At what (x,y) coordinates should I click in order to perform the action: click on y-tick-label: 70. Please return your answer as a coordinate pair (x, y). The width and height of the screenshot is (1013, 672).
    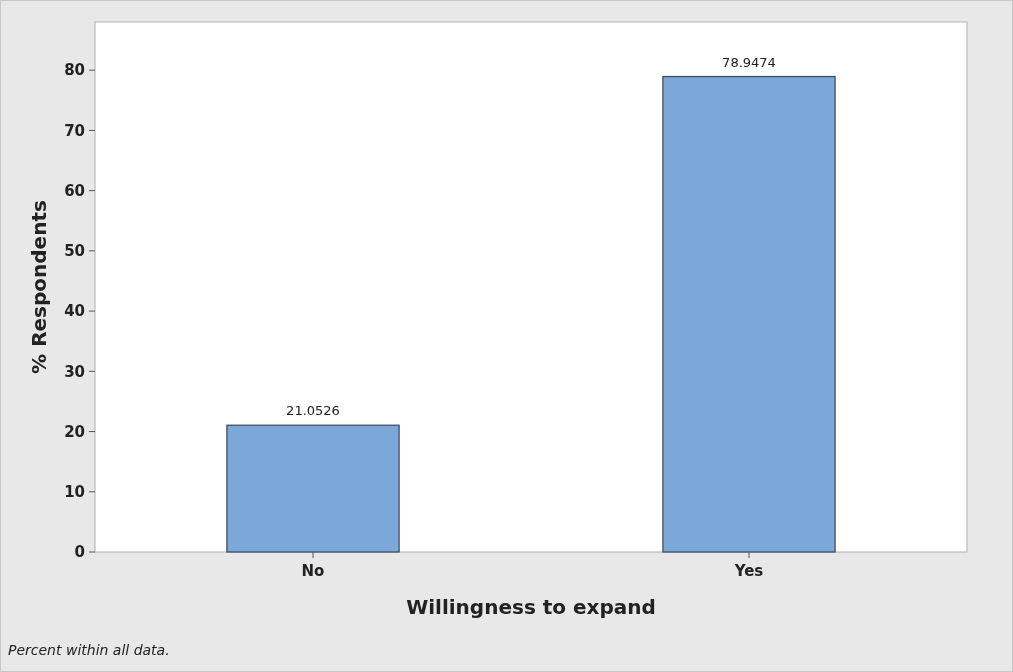
    Looking at the image, I should click on (74, 130).